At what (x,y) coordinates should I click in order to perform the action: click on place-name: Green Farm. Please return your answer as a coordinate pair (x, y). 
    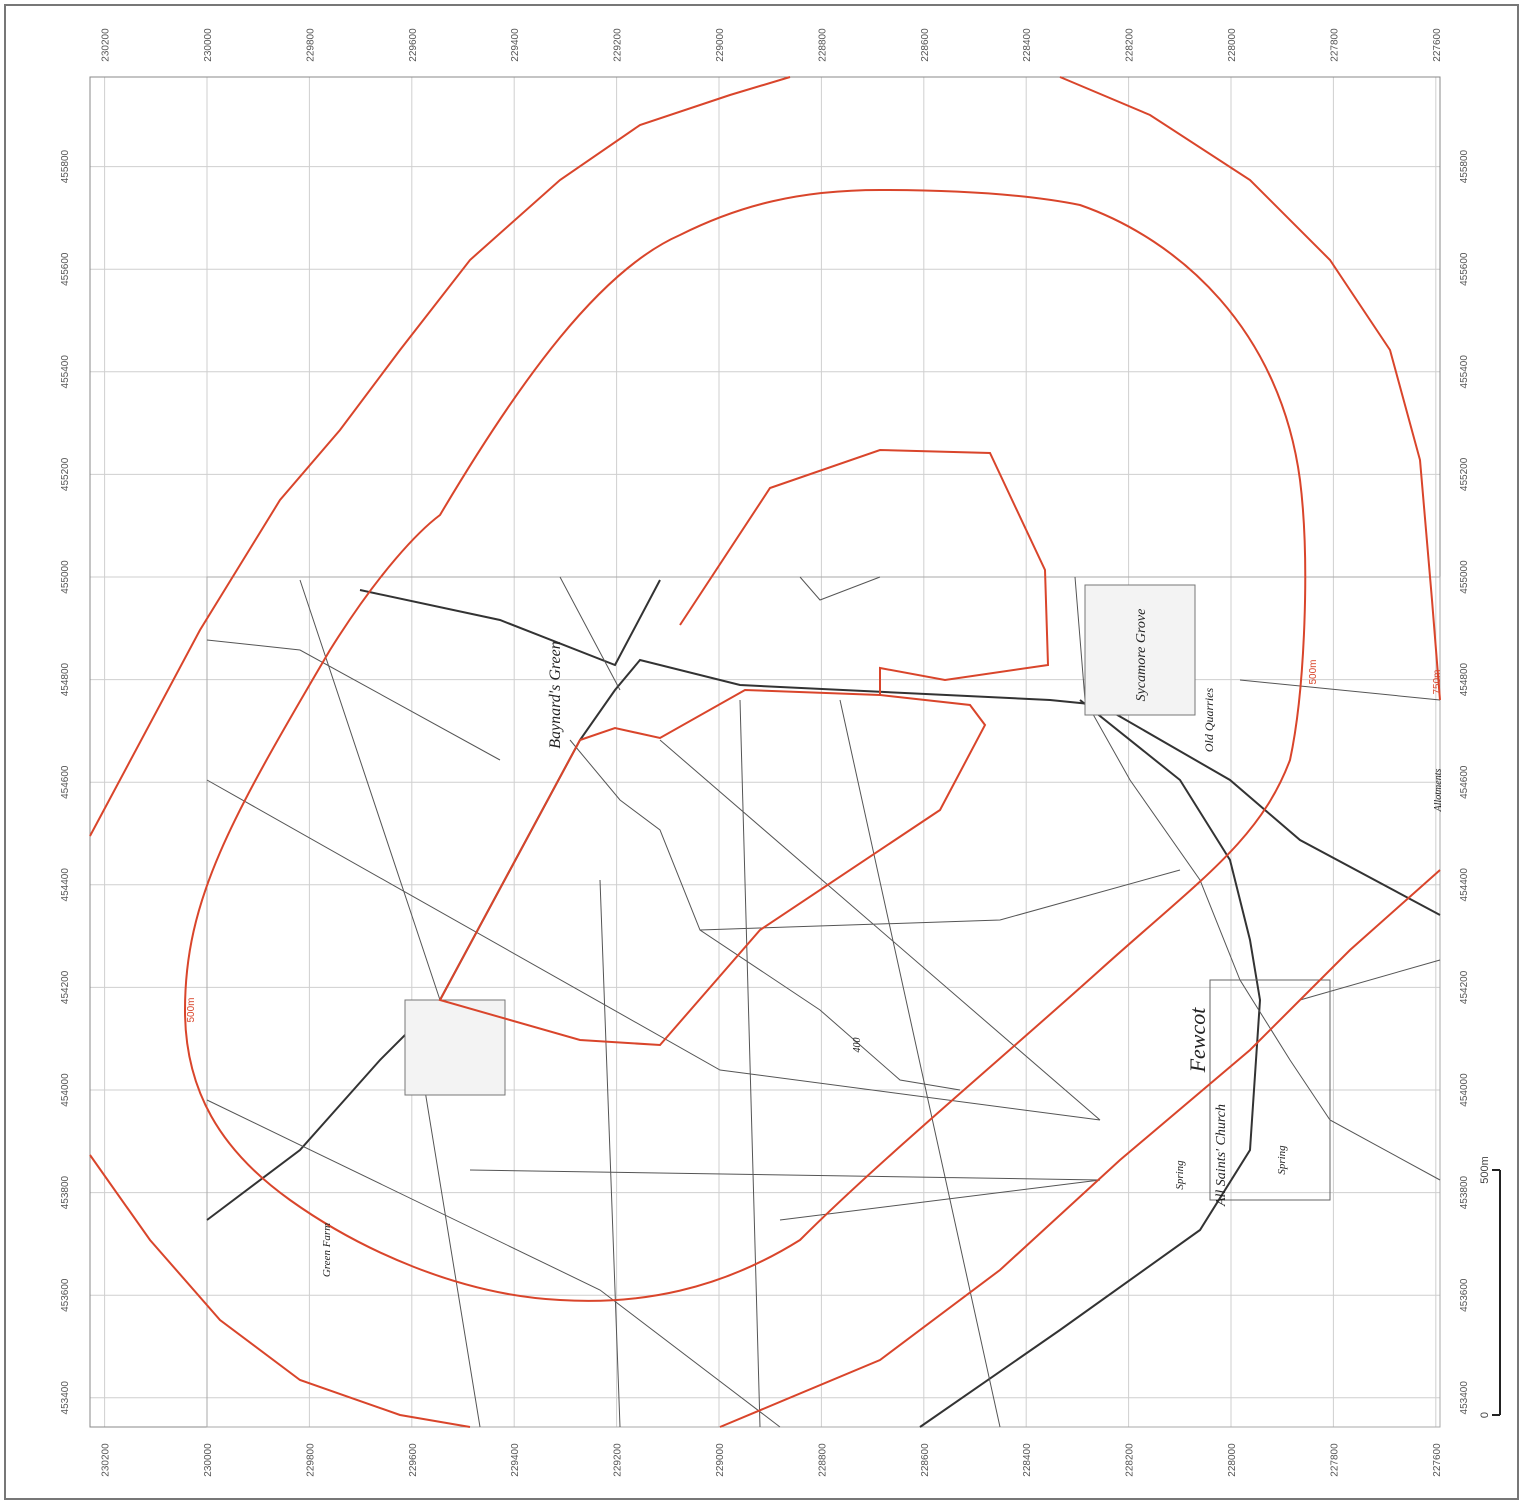
    Looking at the image, I should click on (327, 1250).